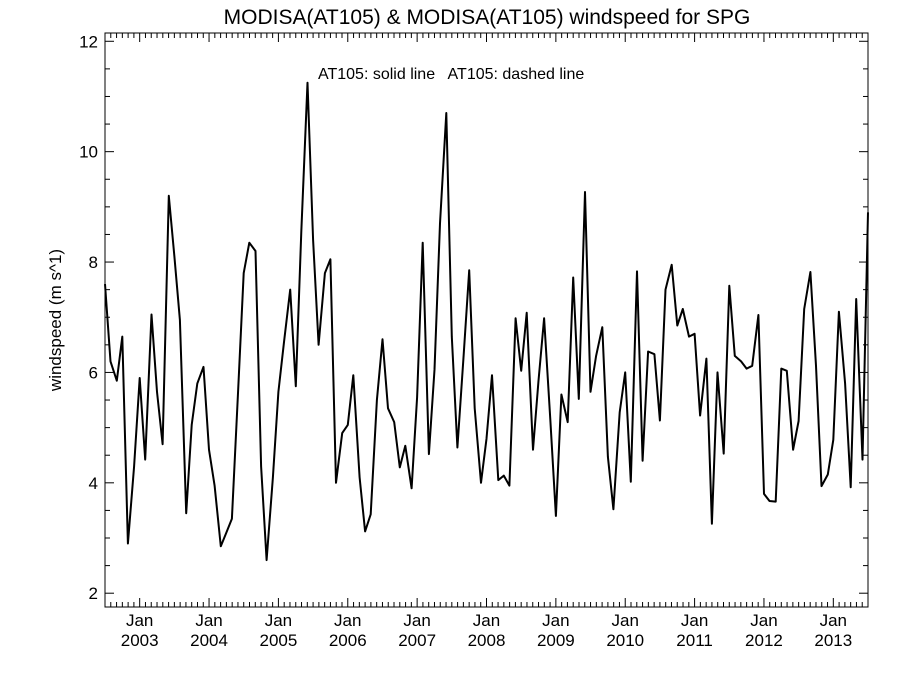 The height and width of the screenshot is (675, 900). What do you see at coordinates (451, 74) in the screenshot?
I see `series-annotation: AT105: solid line AT105: dashed line` at bounding box center [451, 74].